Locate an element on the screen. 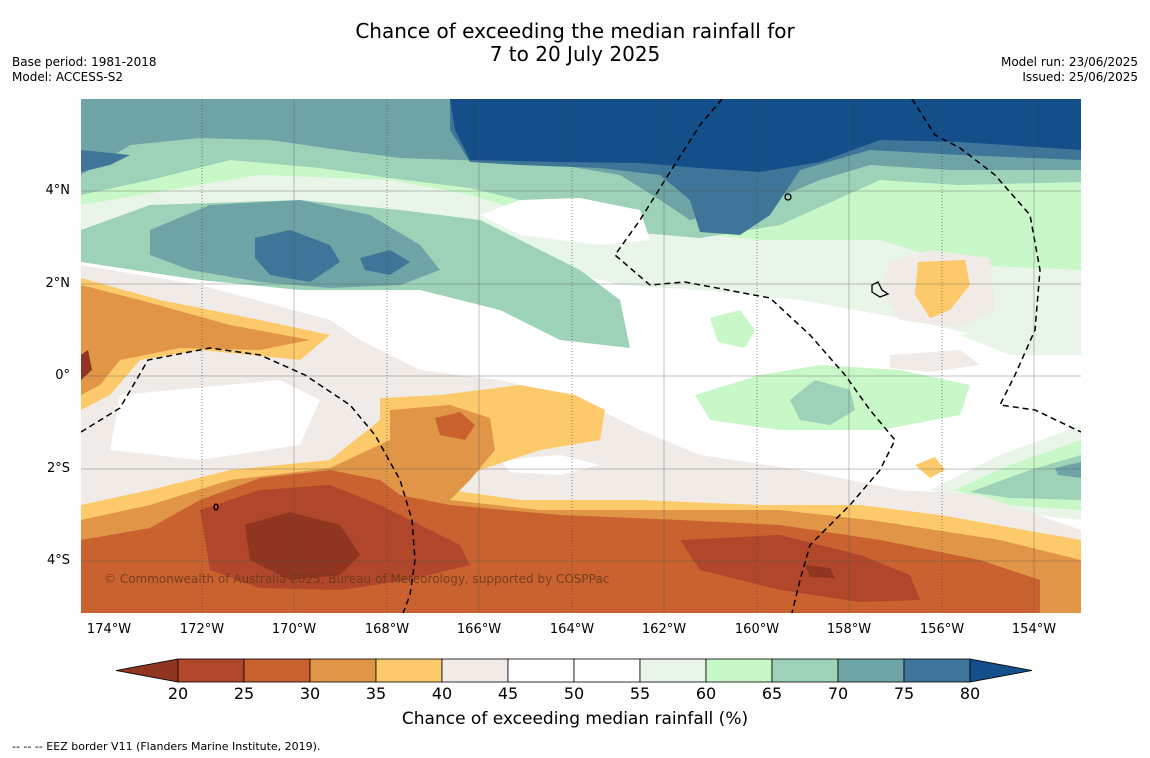  issued-text: Issued: 25/06/2025 is located at coordinates (1080, 77).